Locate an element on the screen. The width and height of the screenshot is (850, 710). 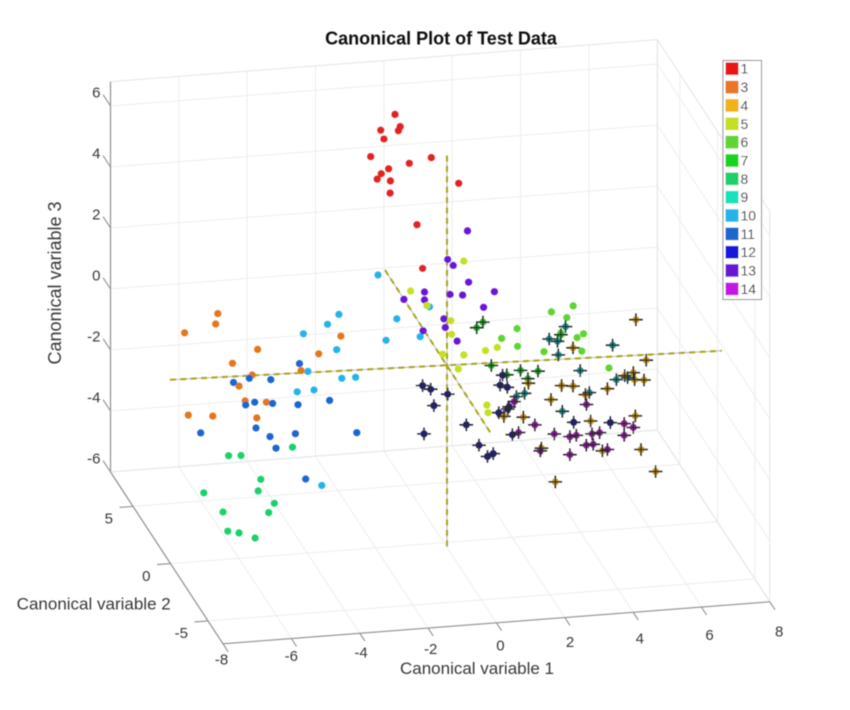
svg-text: Canonical Plot of Test Data is located at coordinates (441, 39).